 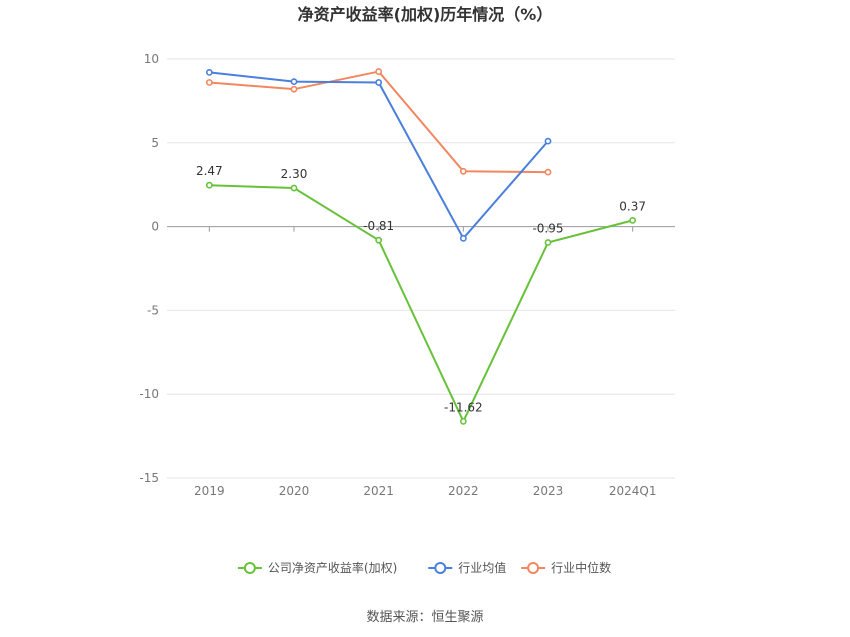 What do you see at coordinates (463, 407) in the screenshot?
I see `data-label: -11.62` at bounding box center [463, 407].